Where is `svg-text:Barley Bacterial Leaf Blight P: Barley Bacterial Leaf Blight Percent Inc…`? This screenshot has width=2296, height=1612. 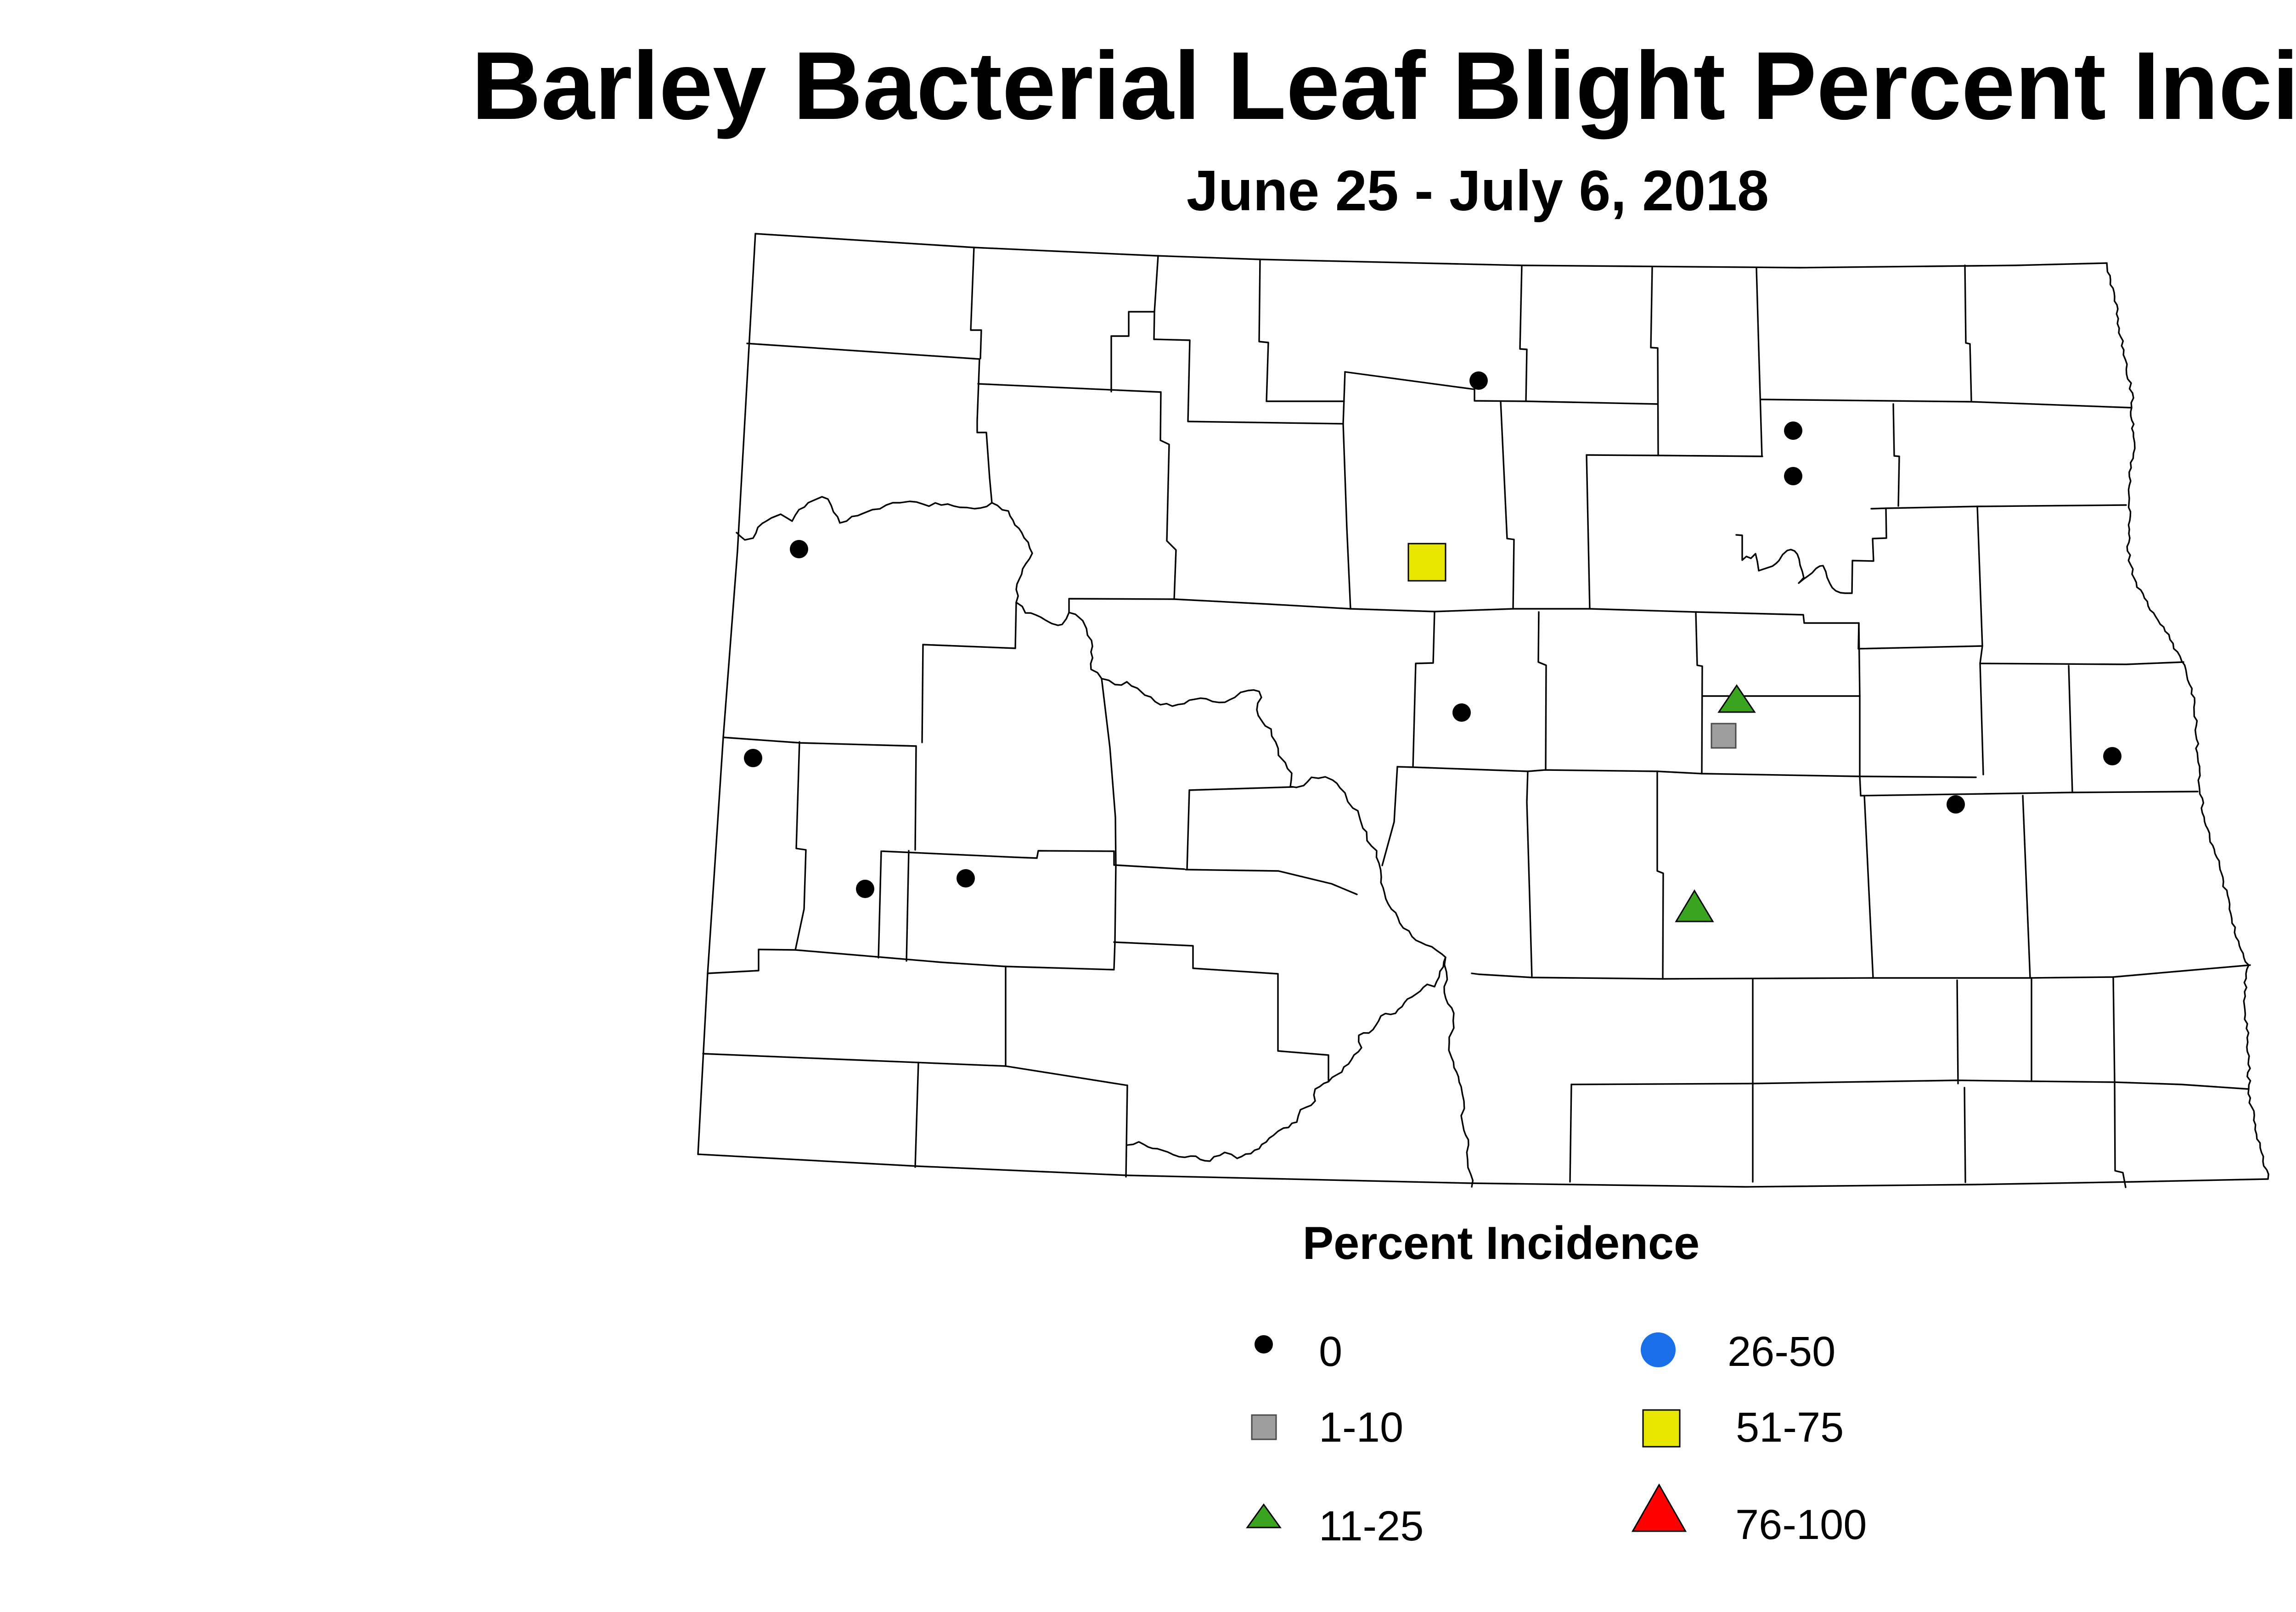
svg-text:Barley Bacterial Leaf Blight P: Barley Bacterial Leaf Blight Percent Inc… is located at coordinates (1384, 86).